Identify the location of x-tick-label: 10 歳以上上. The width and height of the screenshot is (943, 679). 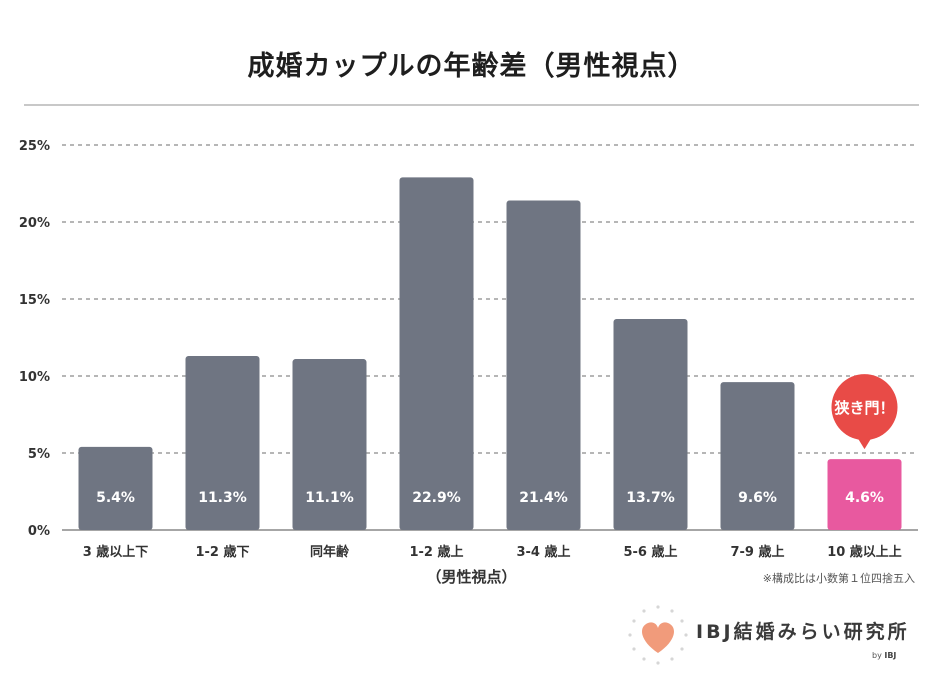
(864, 552).